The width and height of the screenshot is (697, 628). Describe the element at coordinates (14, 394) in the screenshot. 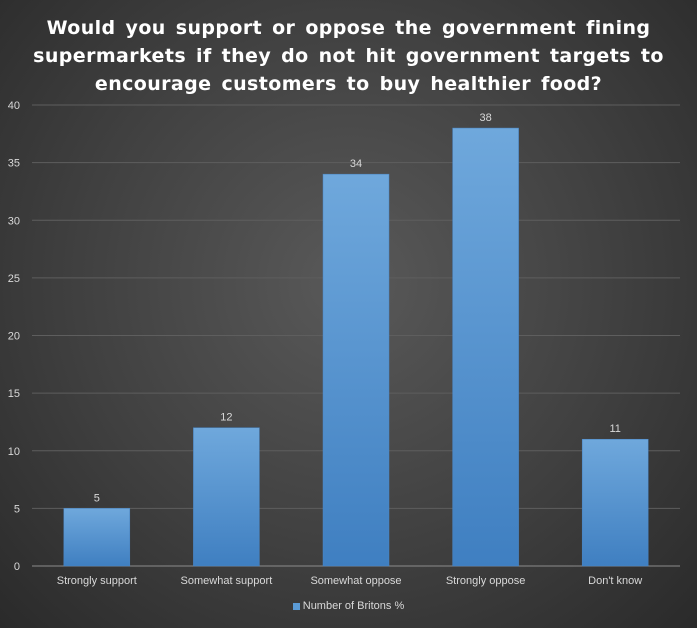

I see `y-tick-label: 15` at that location.